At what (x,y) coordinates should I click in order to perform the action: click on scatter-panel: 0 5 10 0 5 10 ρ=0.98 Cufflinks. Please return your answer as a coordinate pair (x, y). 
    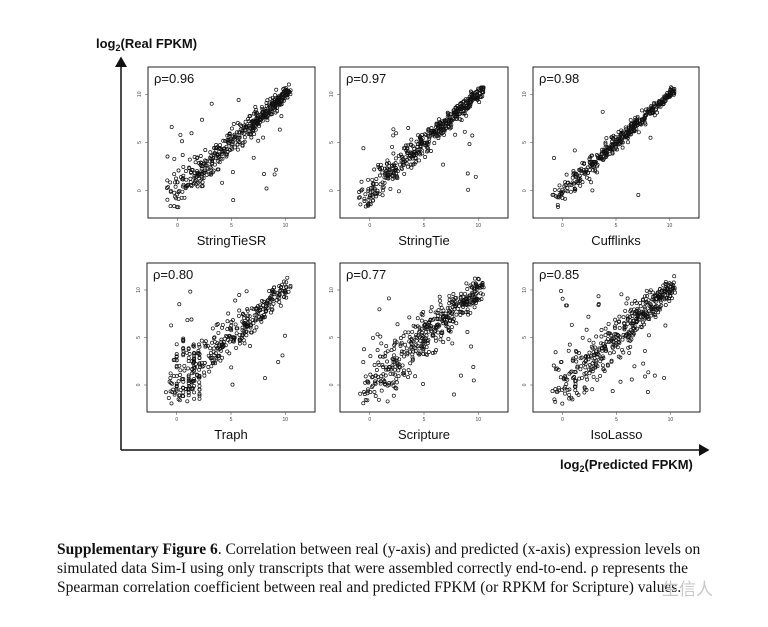
    Looking at the image, I should click on (611, 157).